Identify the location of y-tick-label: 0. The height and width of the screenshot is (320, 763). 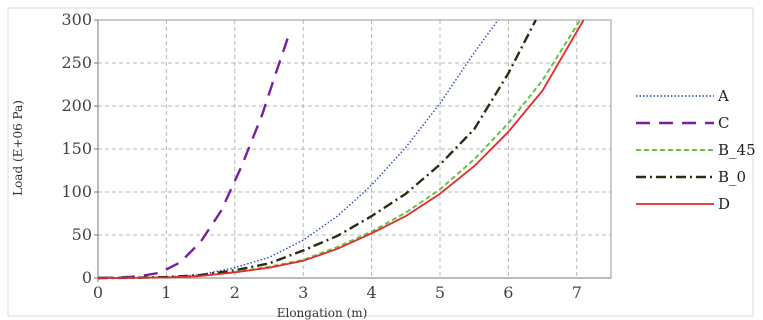
(87, 277).